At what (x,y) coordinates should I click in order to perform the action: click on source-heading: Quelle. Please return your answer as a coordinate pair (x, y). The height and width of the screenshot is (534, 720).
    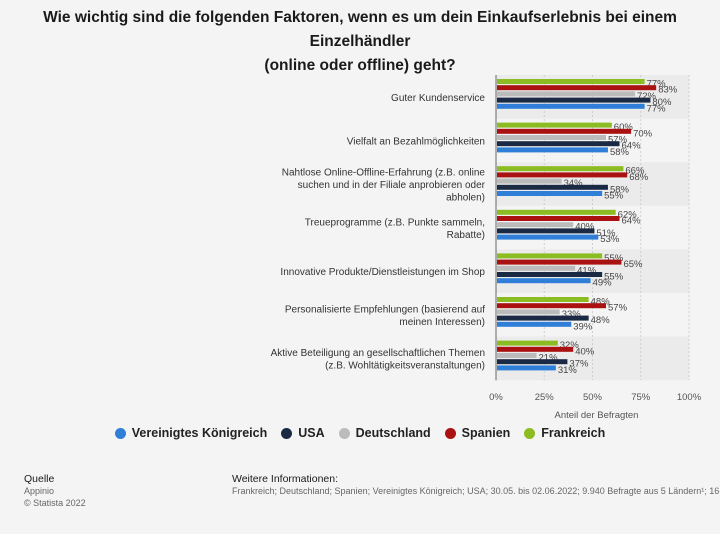
    Looking at the image, I should click on (39, 479).